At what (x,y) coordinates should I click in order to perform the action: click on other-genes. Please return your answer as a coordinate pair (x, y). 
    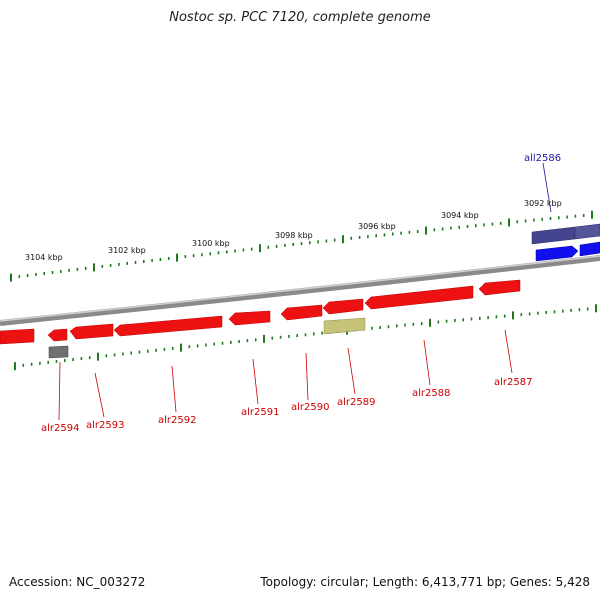
    Looking at the image, I should click on (207, 338).